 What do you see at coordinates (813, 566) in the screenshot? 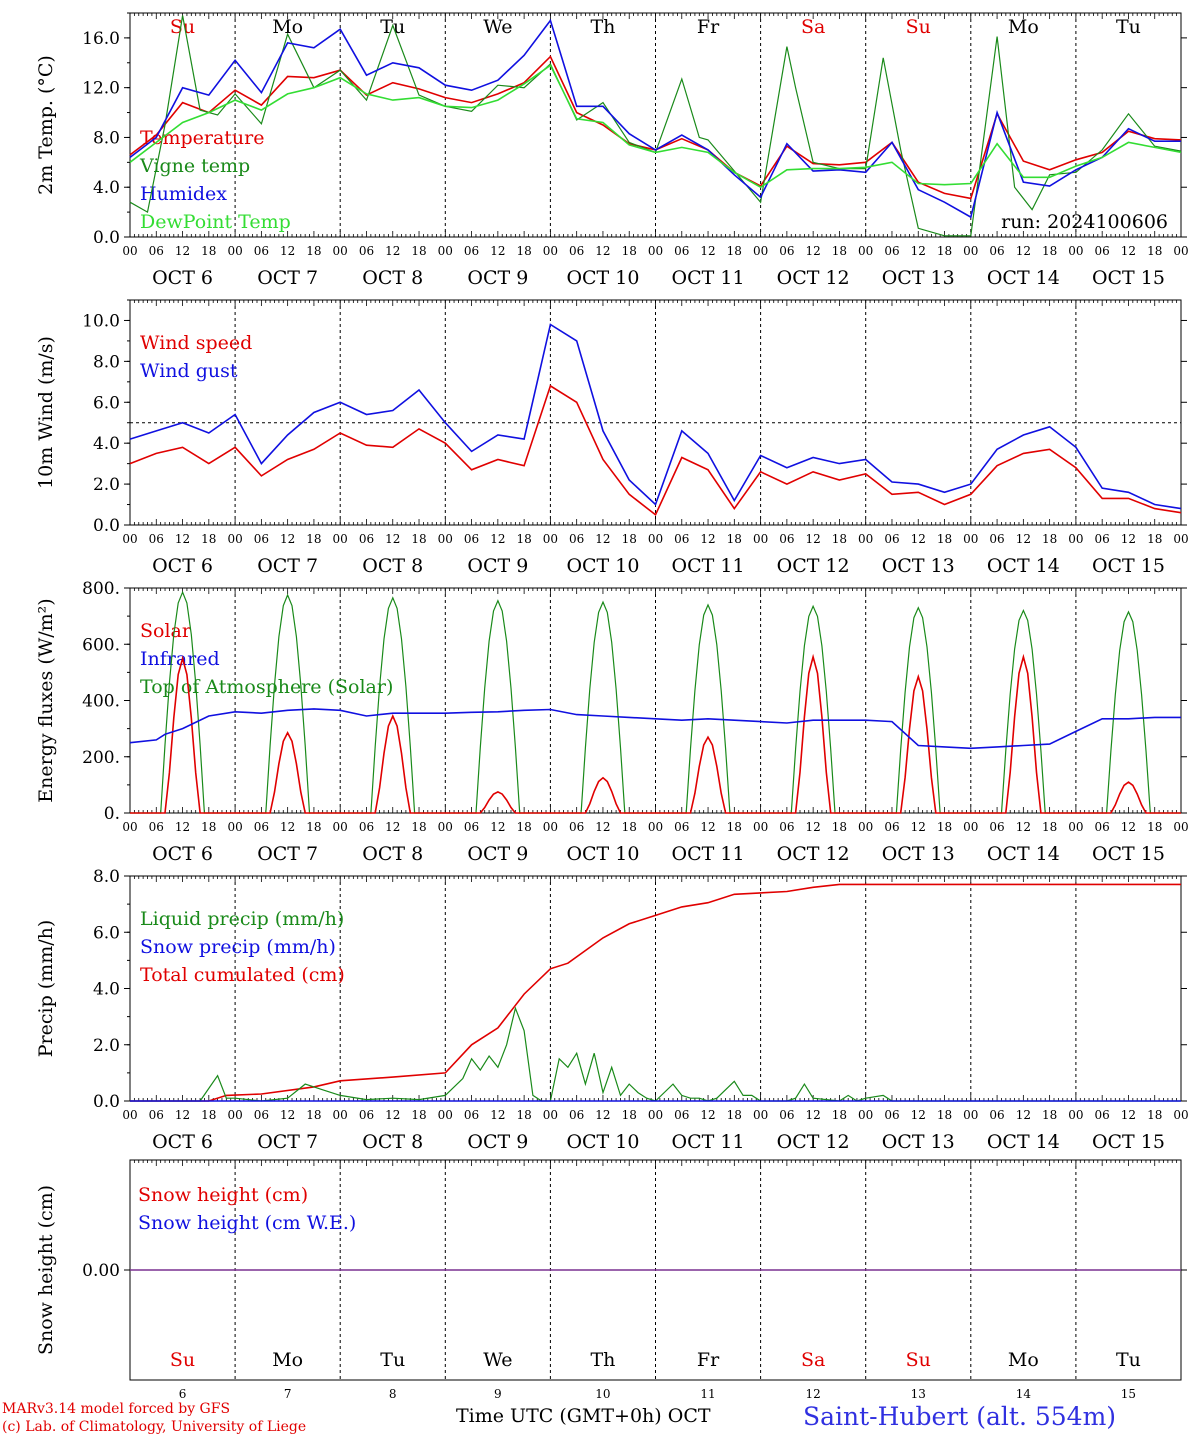
I see `day-label: OCT 12` at bounding box center [813, 566].